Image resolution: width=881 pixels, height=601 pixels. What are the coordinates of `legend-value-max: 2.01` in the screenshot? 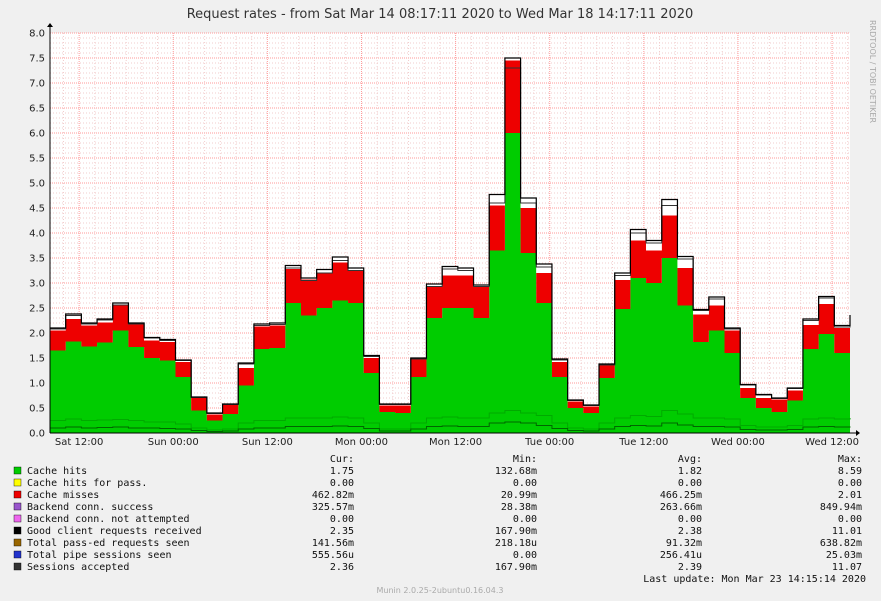 It's located at (850, 495).